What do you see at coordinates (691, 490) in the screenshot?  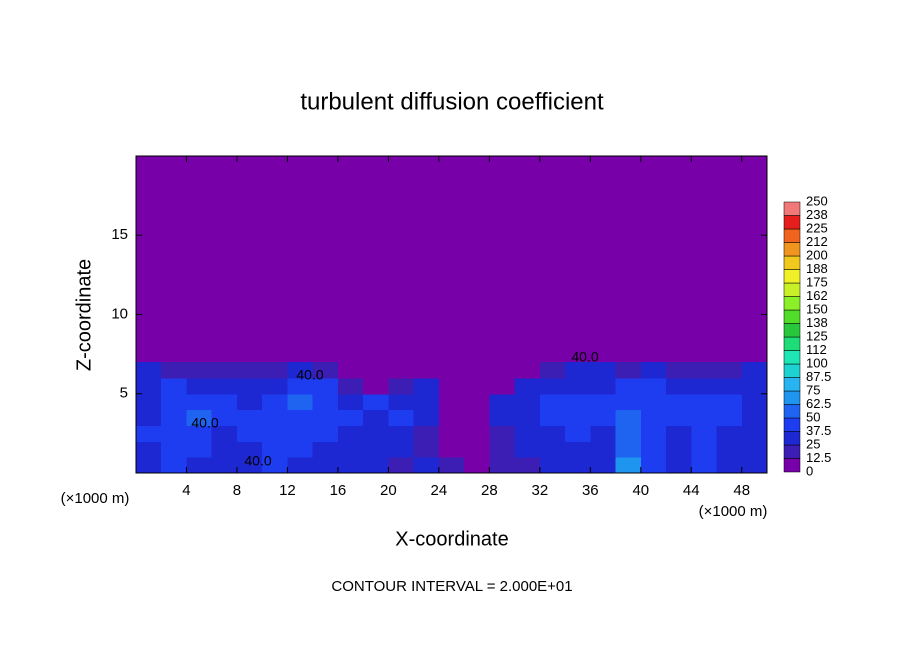 I see `x-tick-label: 44` at bounding box center [691, 490].